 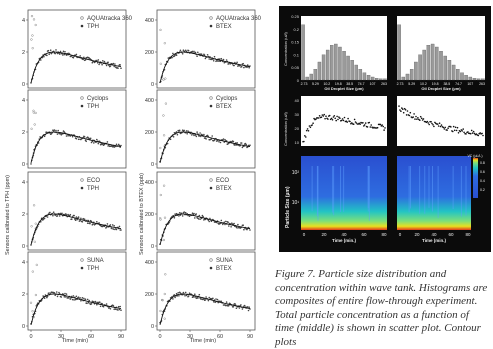 What do you see at coordinates (338, 84) in the screenshot?
I see `hist-x-tick-label: 19.8` at bounding box center [338, 84].